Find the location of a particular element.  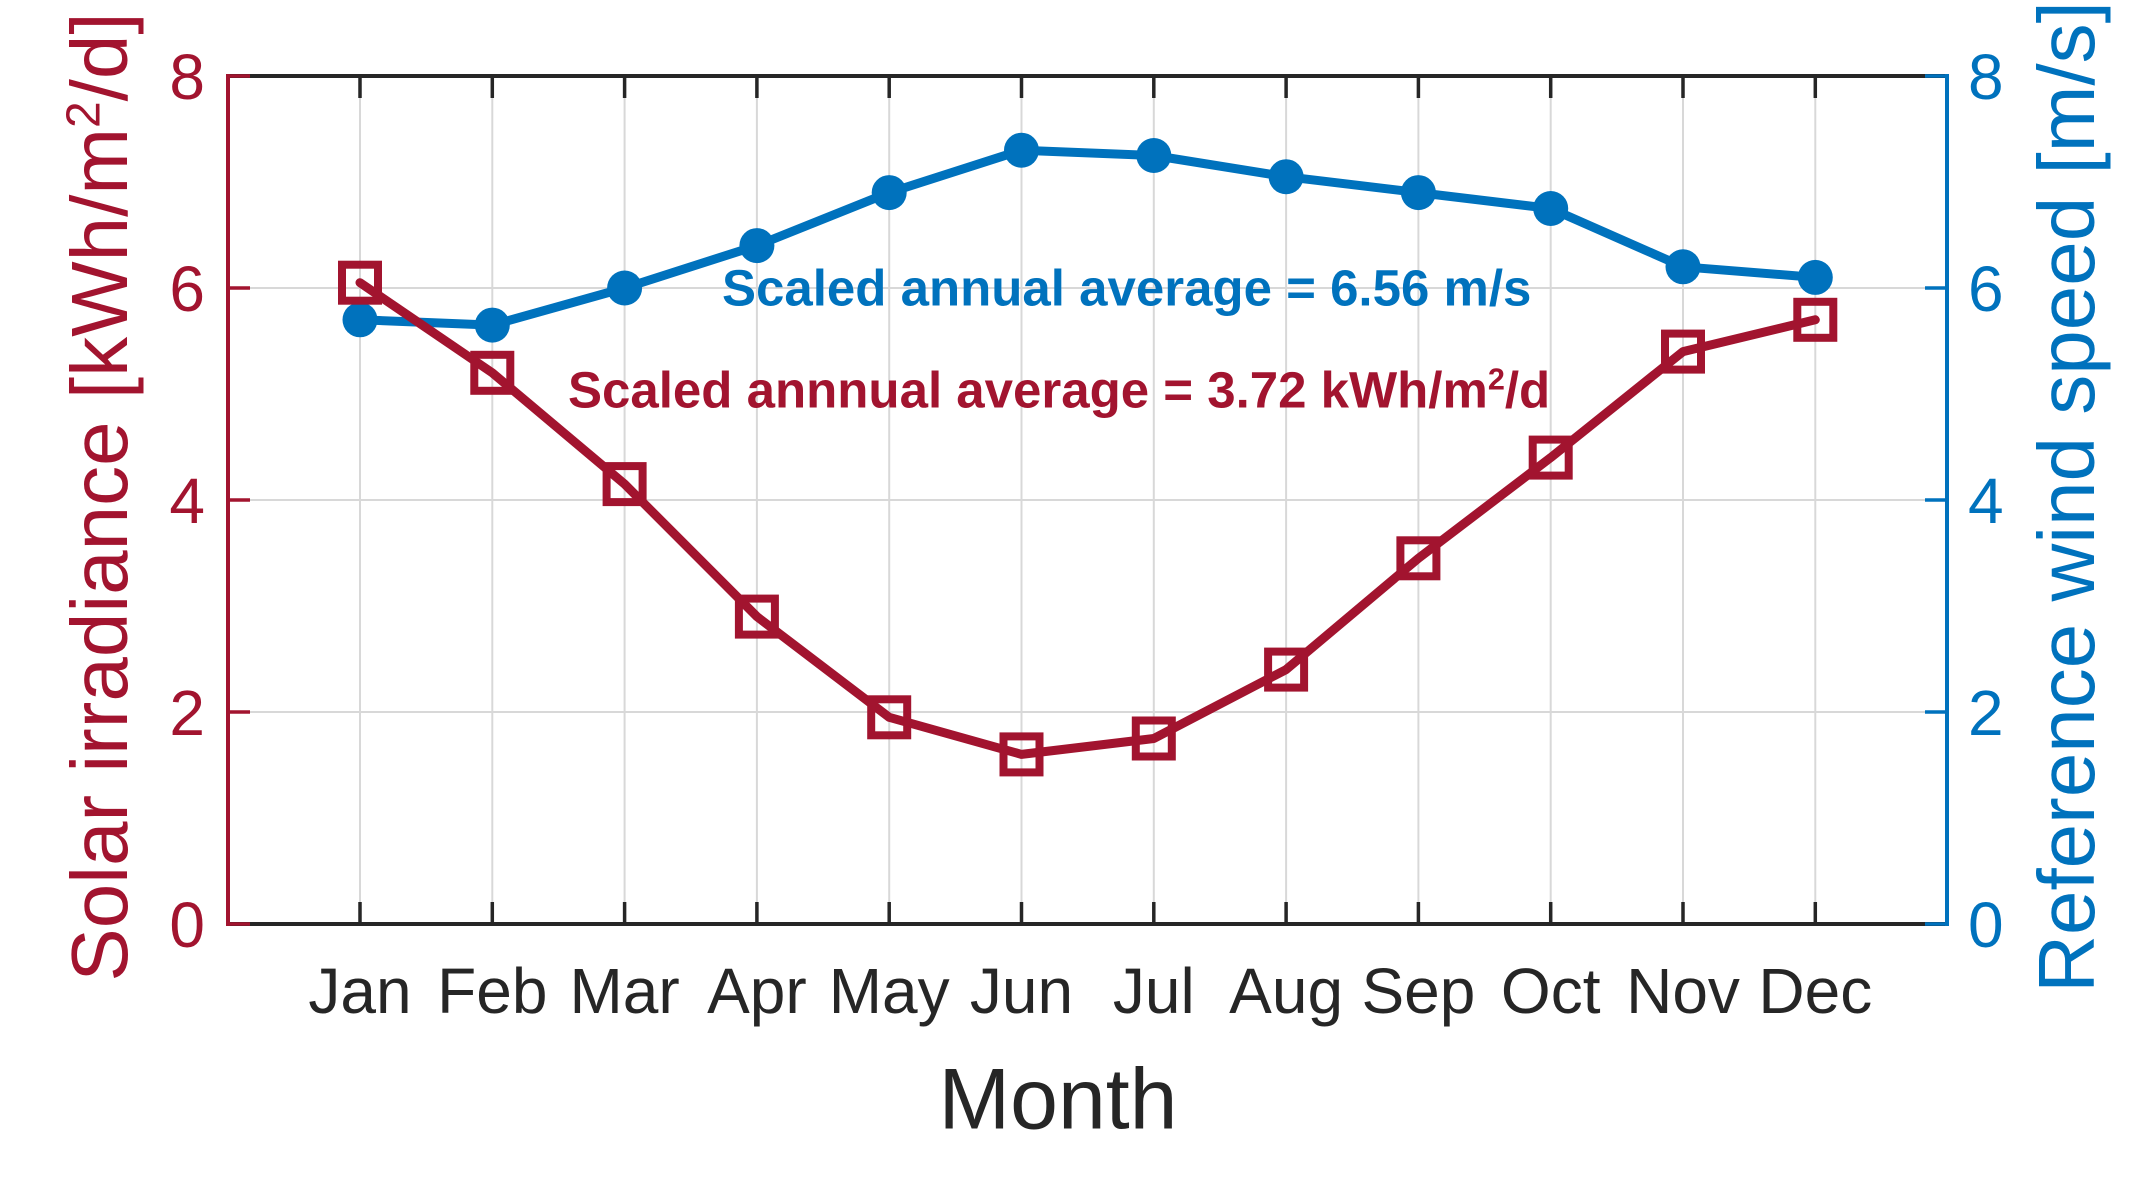

wind-average-annotation: Scaled annual average = 6.56 m/s is located at coordinates (1127, 288).